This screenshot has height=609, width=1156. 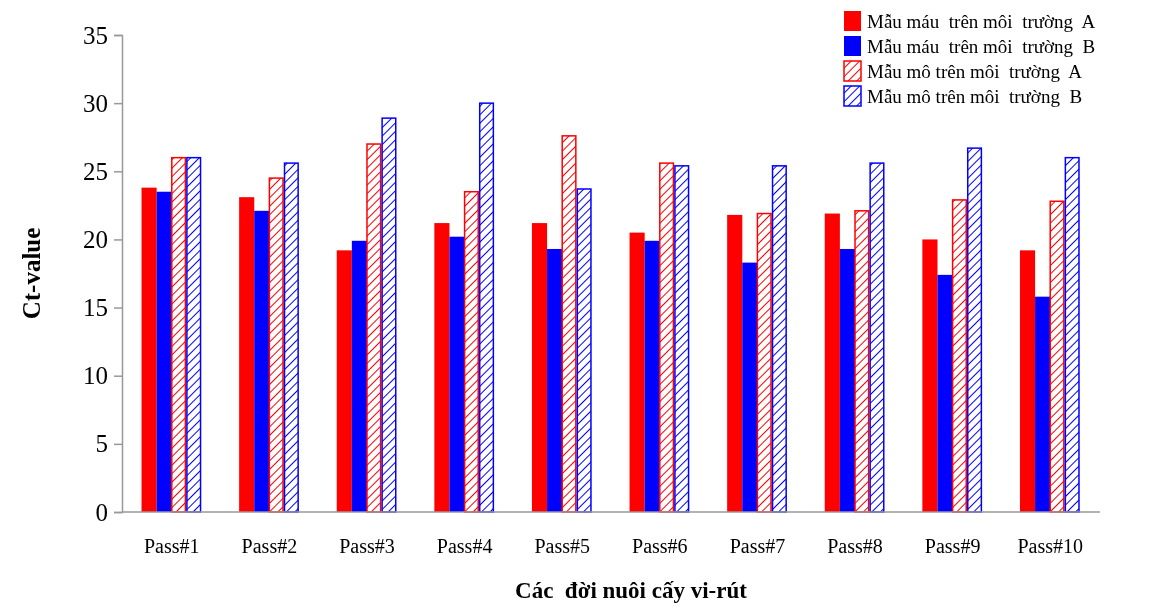 What do you see at coordinates (757, 546) in the screenshot?
I see `x-tick-label: Pass#7` at bounding box center [757, 546].